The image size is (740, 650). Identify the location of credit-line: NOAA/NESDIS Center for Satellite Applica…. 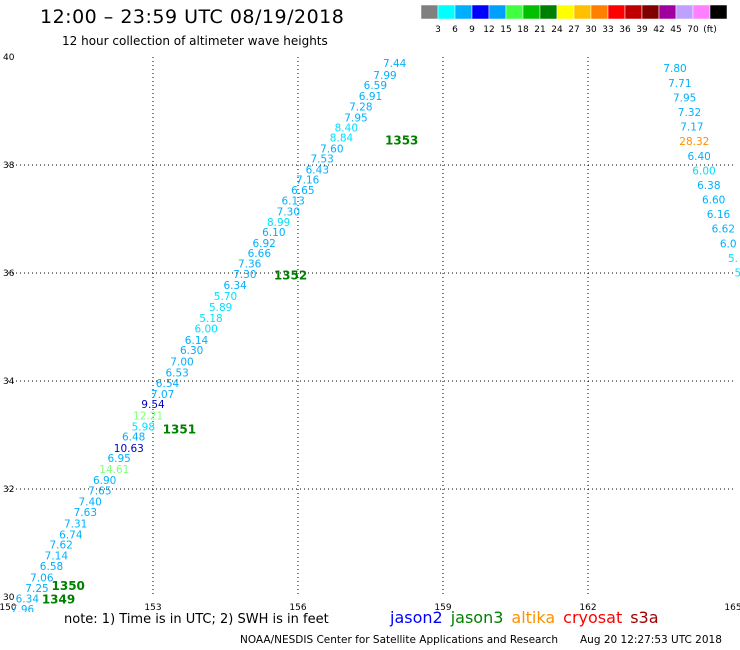
(399, 640).